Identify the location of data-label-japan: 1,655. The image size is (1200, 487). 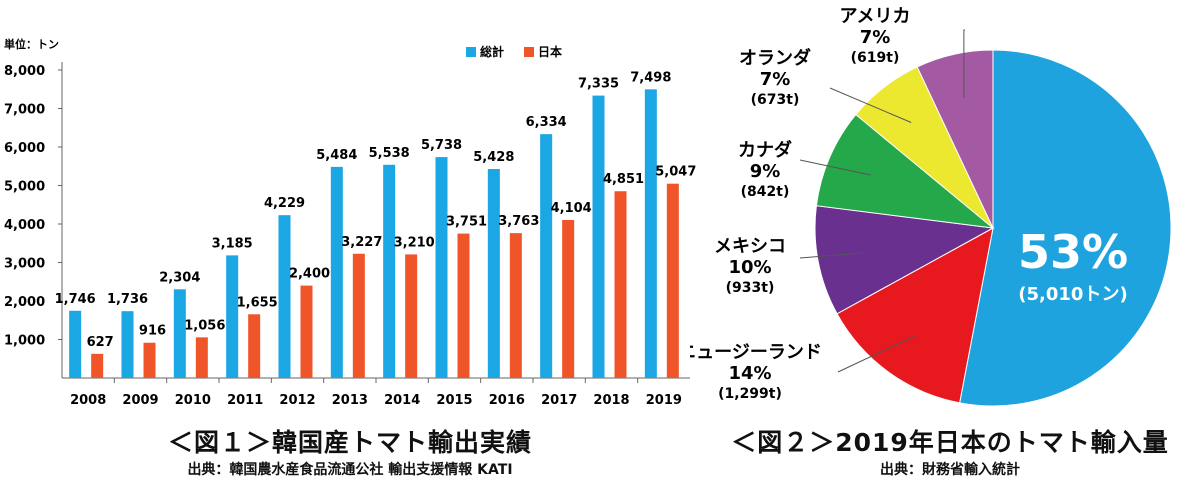
(257, 302).